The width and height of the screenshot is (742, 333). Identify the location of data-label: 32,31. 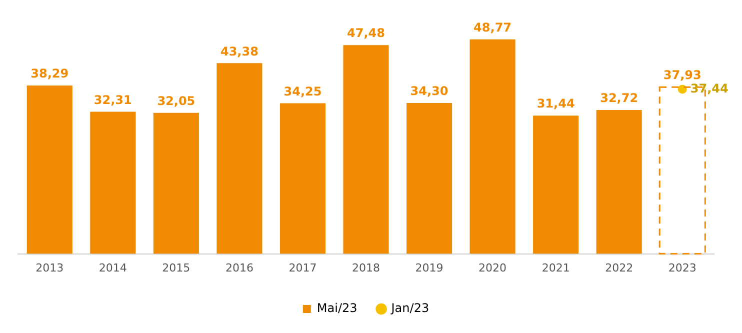
(113, 99).